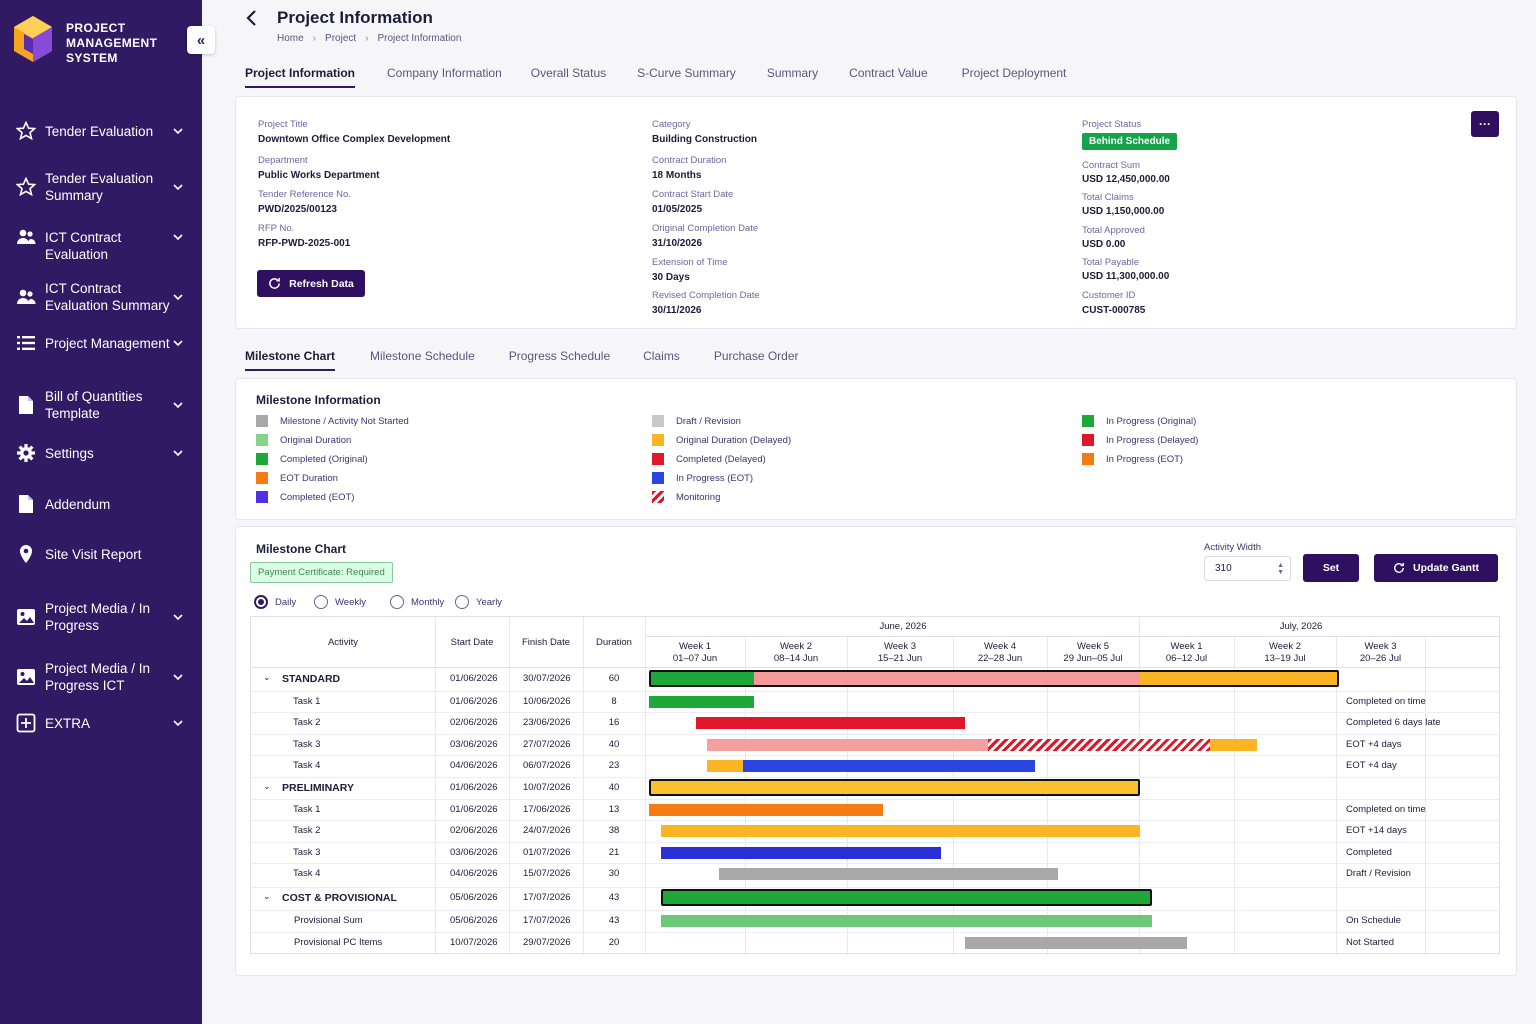 The image size is (1536, 1024). Describe the element at coordinates (547, 744) in the screenshot. I see `finish-date-cell: 27/07/2026` at that location.